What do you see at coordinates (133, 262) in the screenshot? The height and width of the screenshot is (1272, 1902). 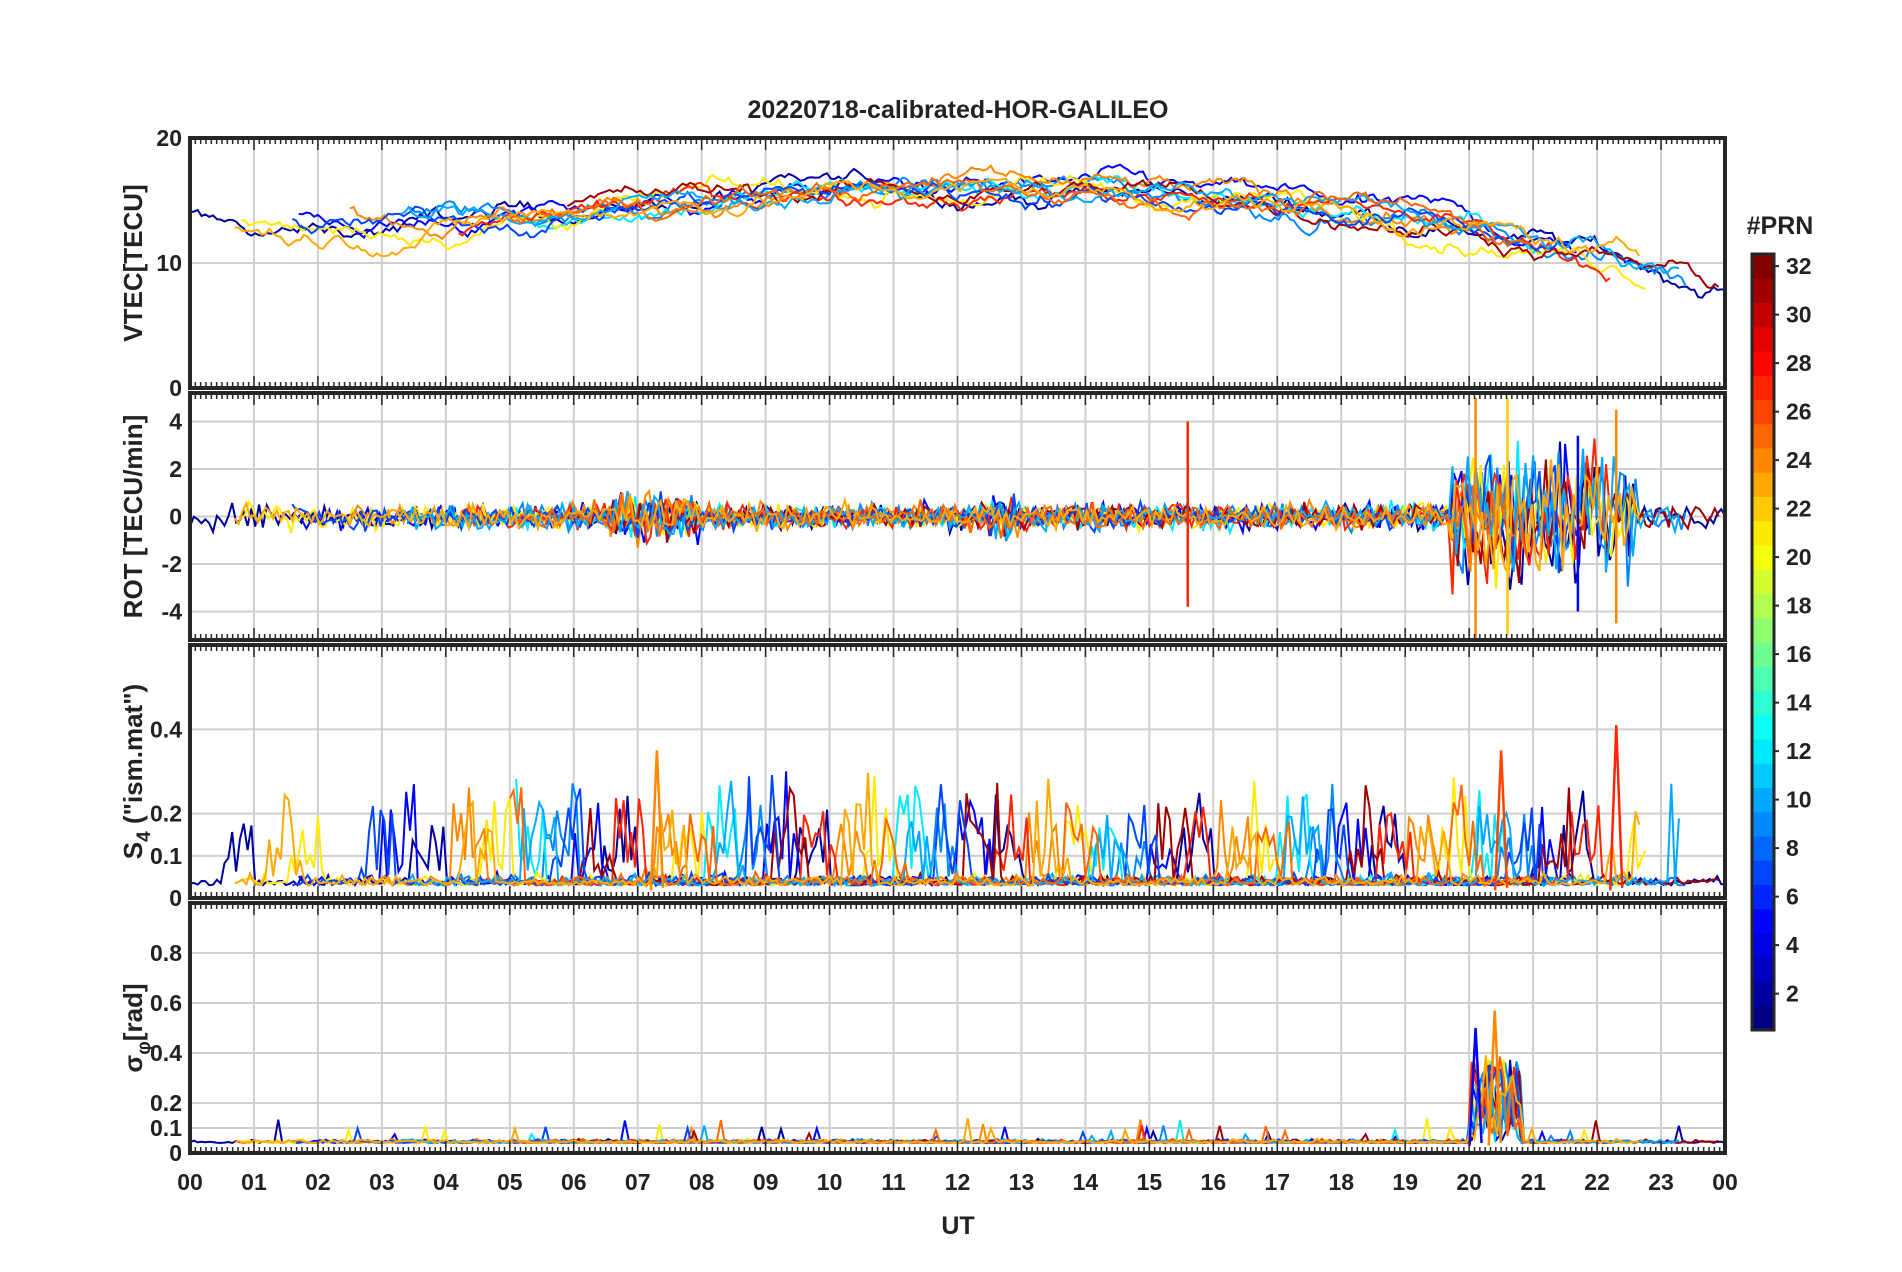 I see `y-axis-label: VTEC[TECU]` at bounding box center [133, 262].